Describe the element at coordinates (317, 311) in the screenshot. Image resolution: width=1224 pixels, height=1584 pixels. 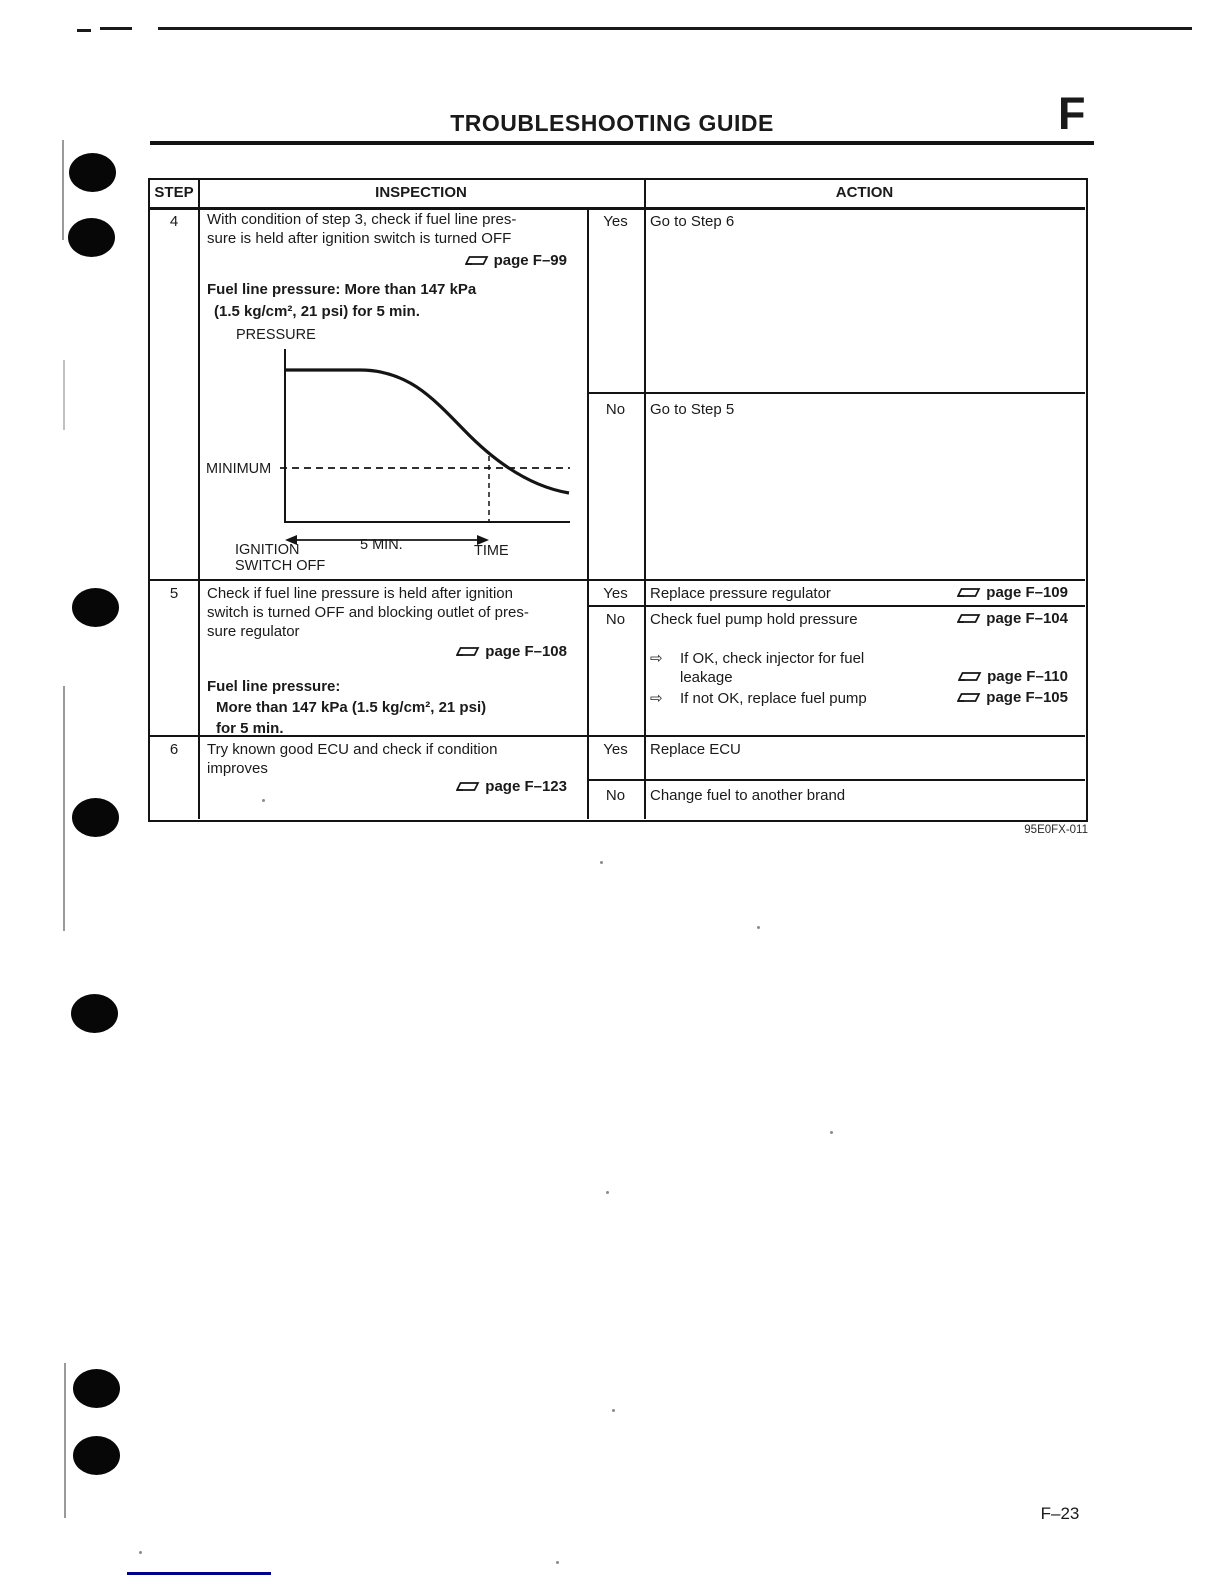
I see `spec-text: (1.5 kg/cm², 21 psi) for 5 min.` at that location.